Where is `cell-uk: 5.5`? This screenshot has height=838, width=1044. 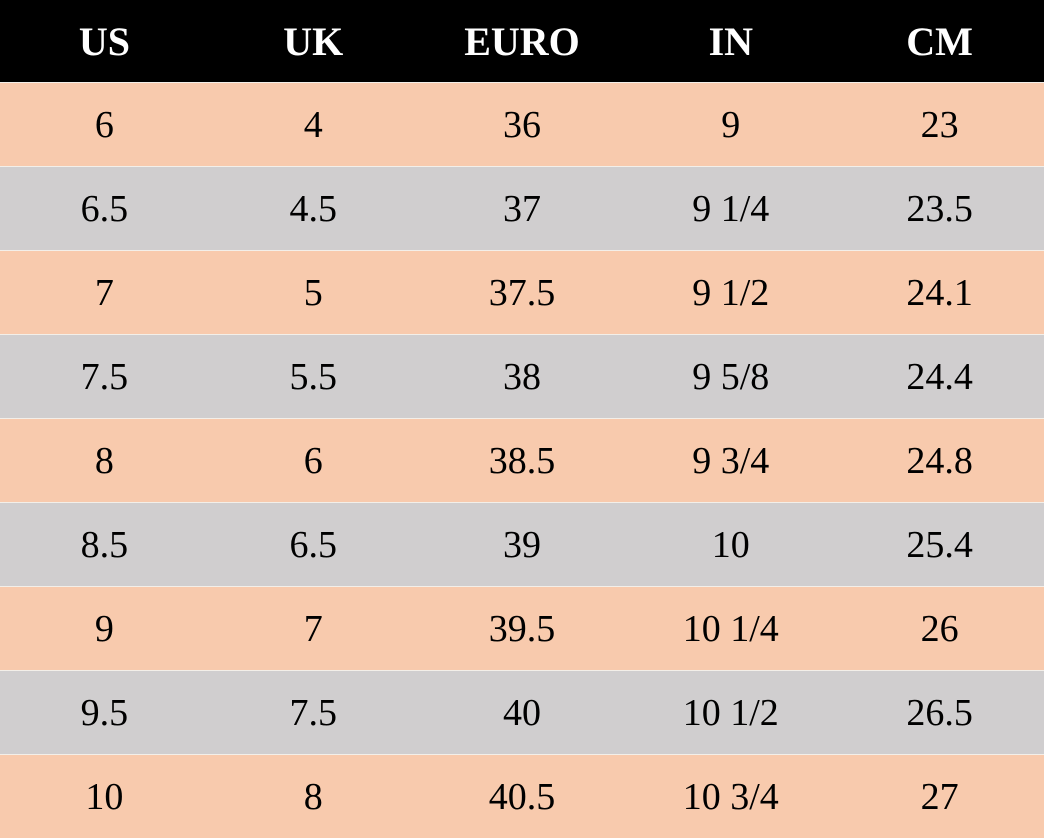
cell-uk: 5.5 is located at coordinates (313, 377).